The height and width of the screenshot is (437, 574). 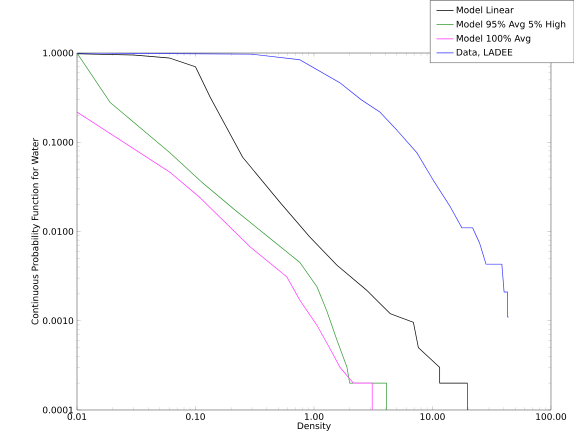 What do you see at coordinates (484, 52) in the screenshot?
I see `legend-label: Data, LADEE` at bounding box center [484, 52].